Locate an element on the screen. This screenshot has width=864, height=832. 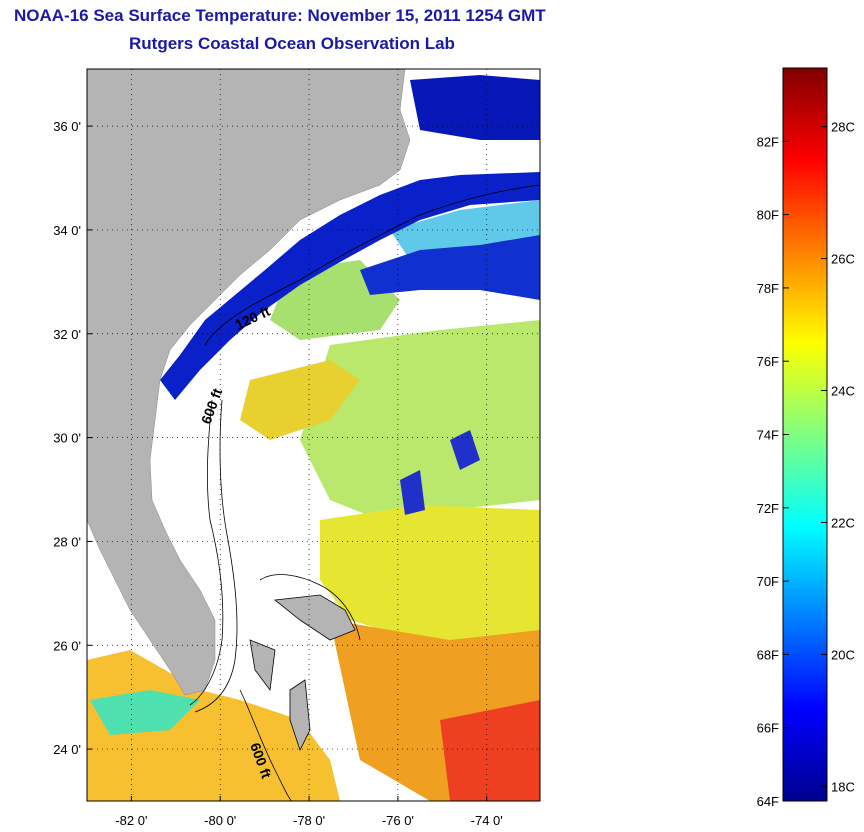
colorbar-f-label: 76F is located at coordinates (768, 361).